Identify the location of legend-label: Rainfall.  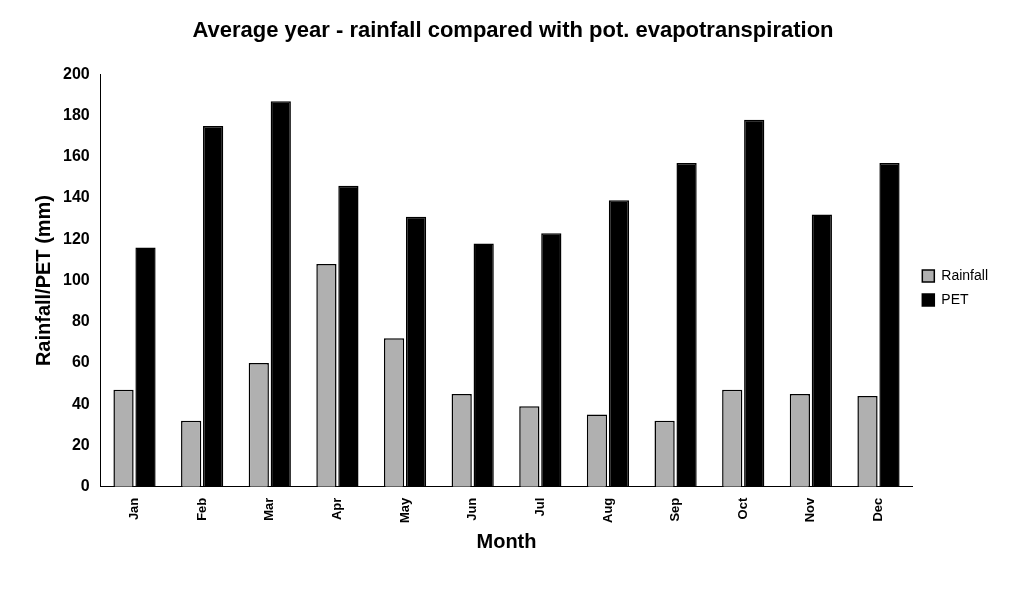
(965, 274).